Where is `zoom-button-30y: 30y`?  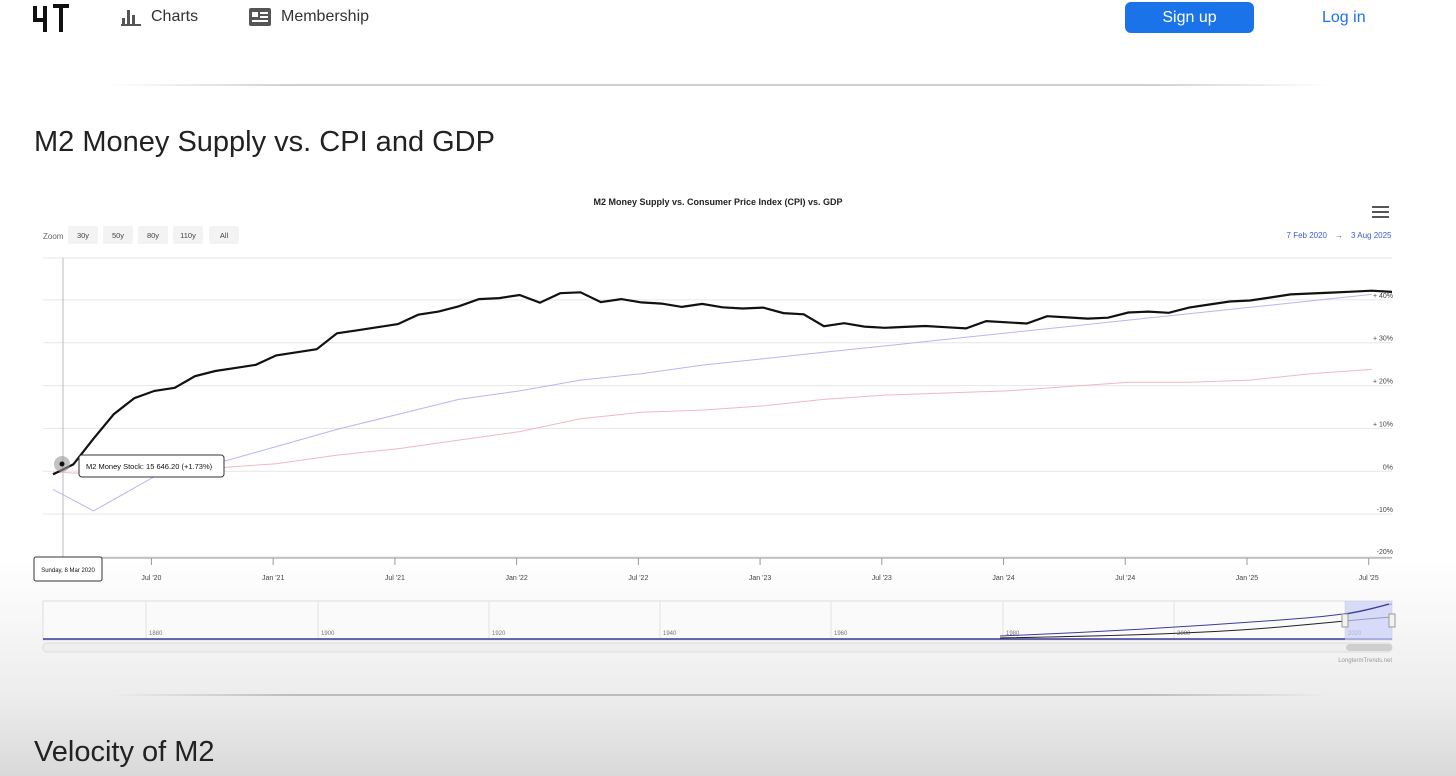
zoom-button-30y: 30y is located at coordinates (83, 235).